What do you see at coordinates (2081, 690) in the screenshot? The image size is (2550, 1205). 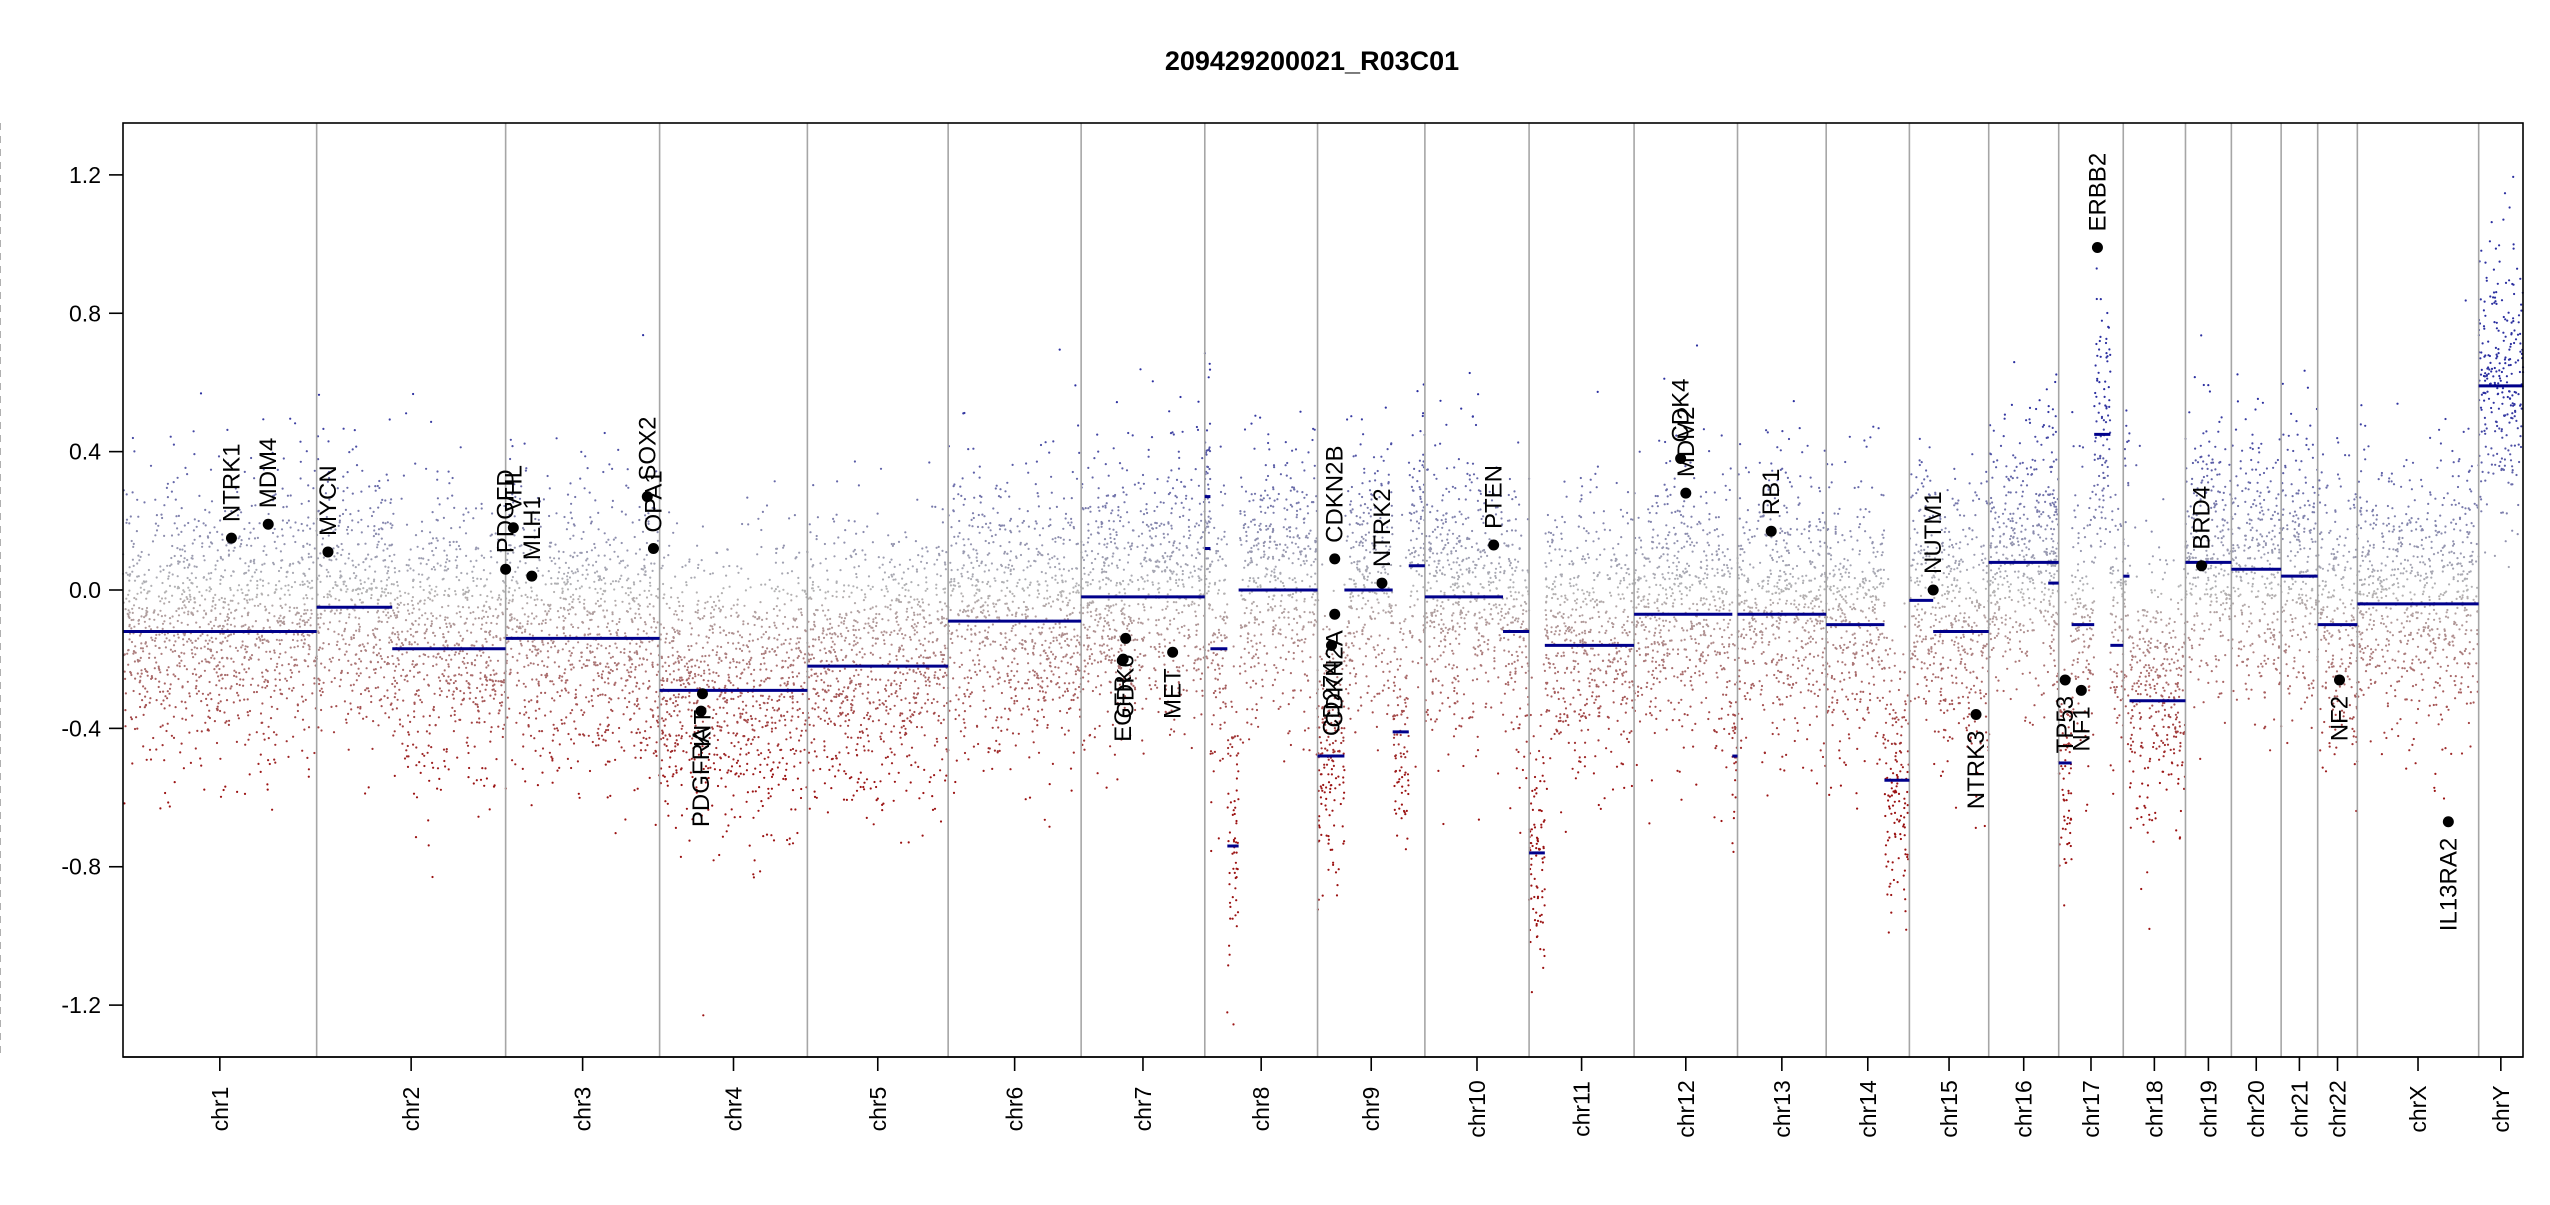 I see `gene-point-NF1` at bounding box center [2081, 690].